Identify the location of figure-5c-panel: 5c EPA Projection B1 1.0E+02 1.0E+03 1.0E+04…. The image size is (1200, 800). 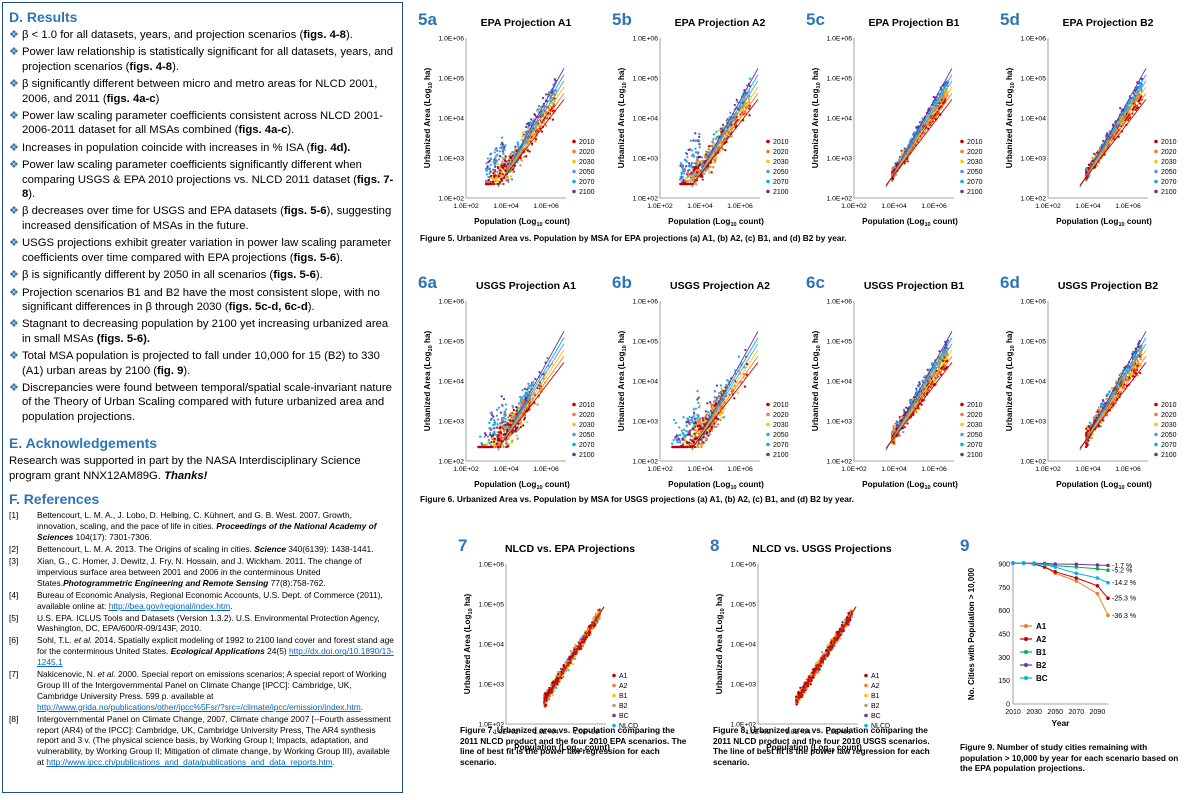
(901, 120).